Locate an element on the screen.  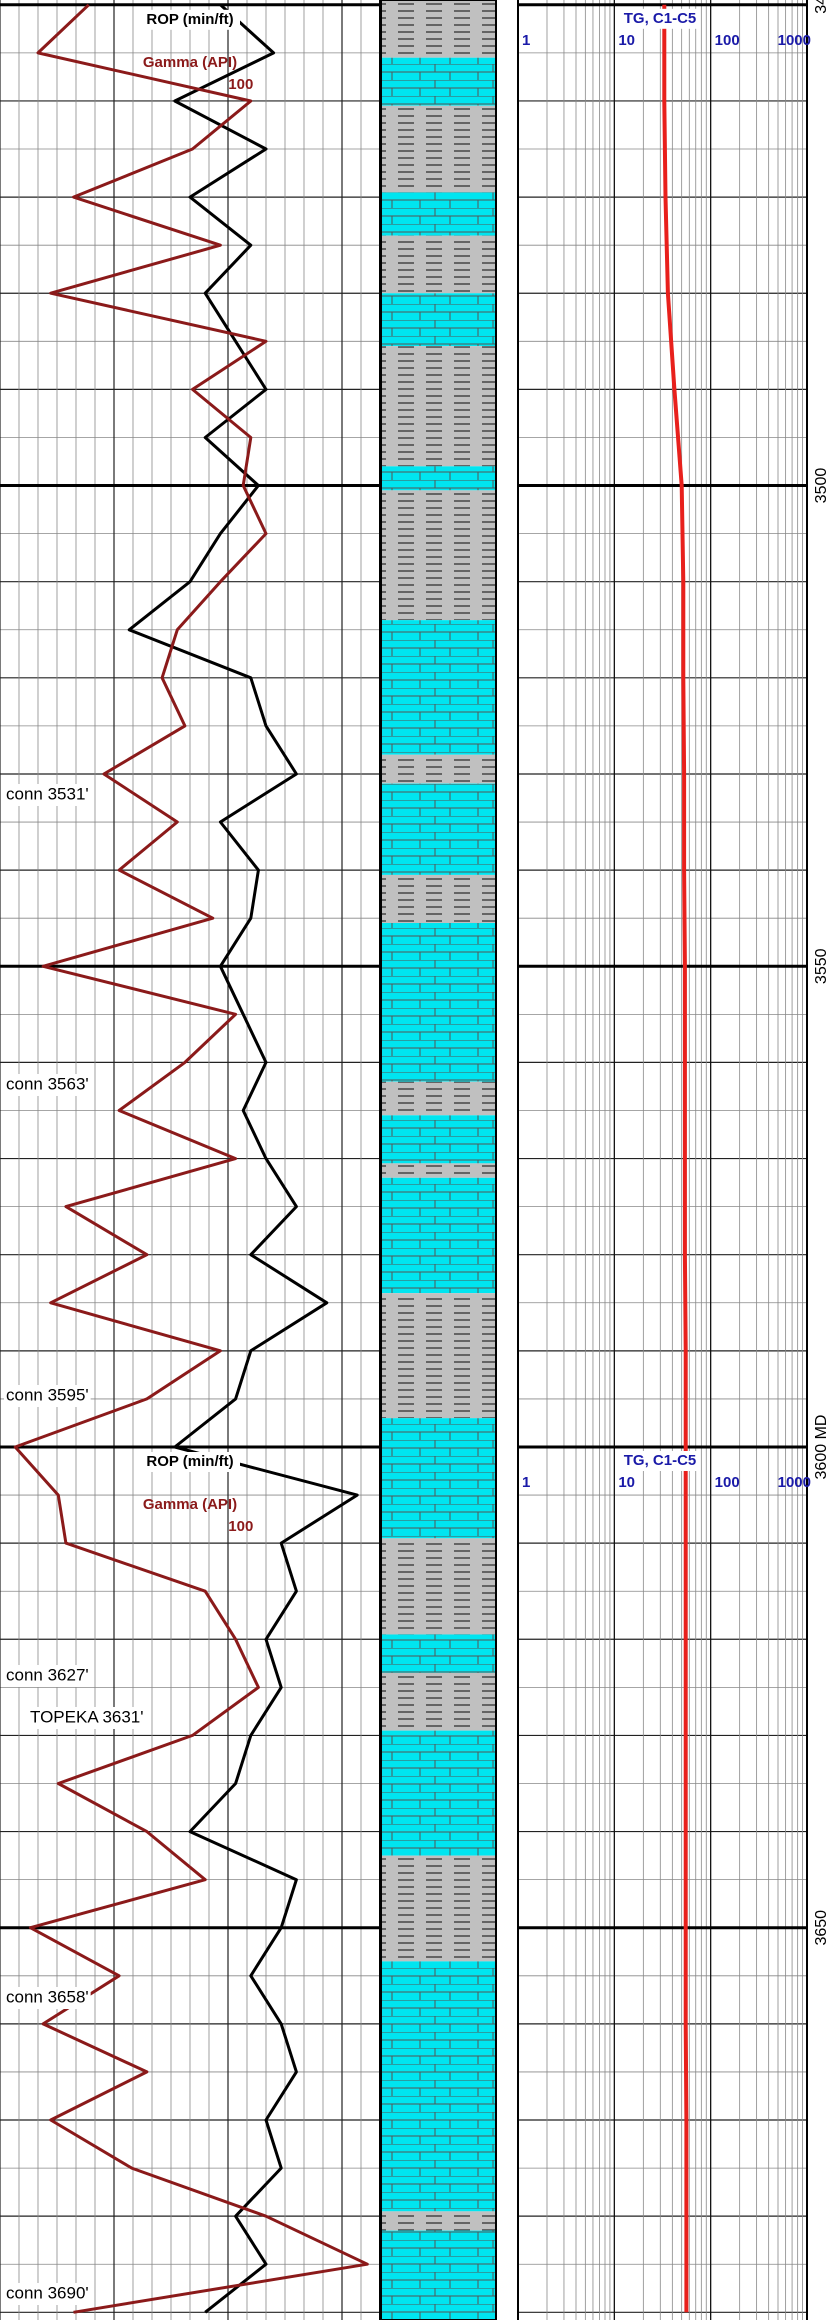
annotation: conn 3690' is located at coordinates (47, 2292).